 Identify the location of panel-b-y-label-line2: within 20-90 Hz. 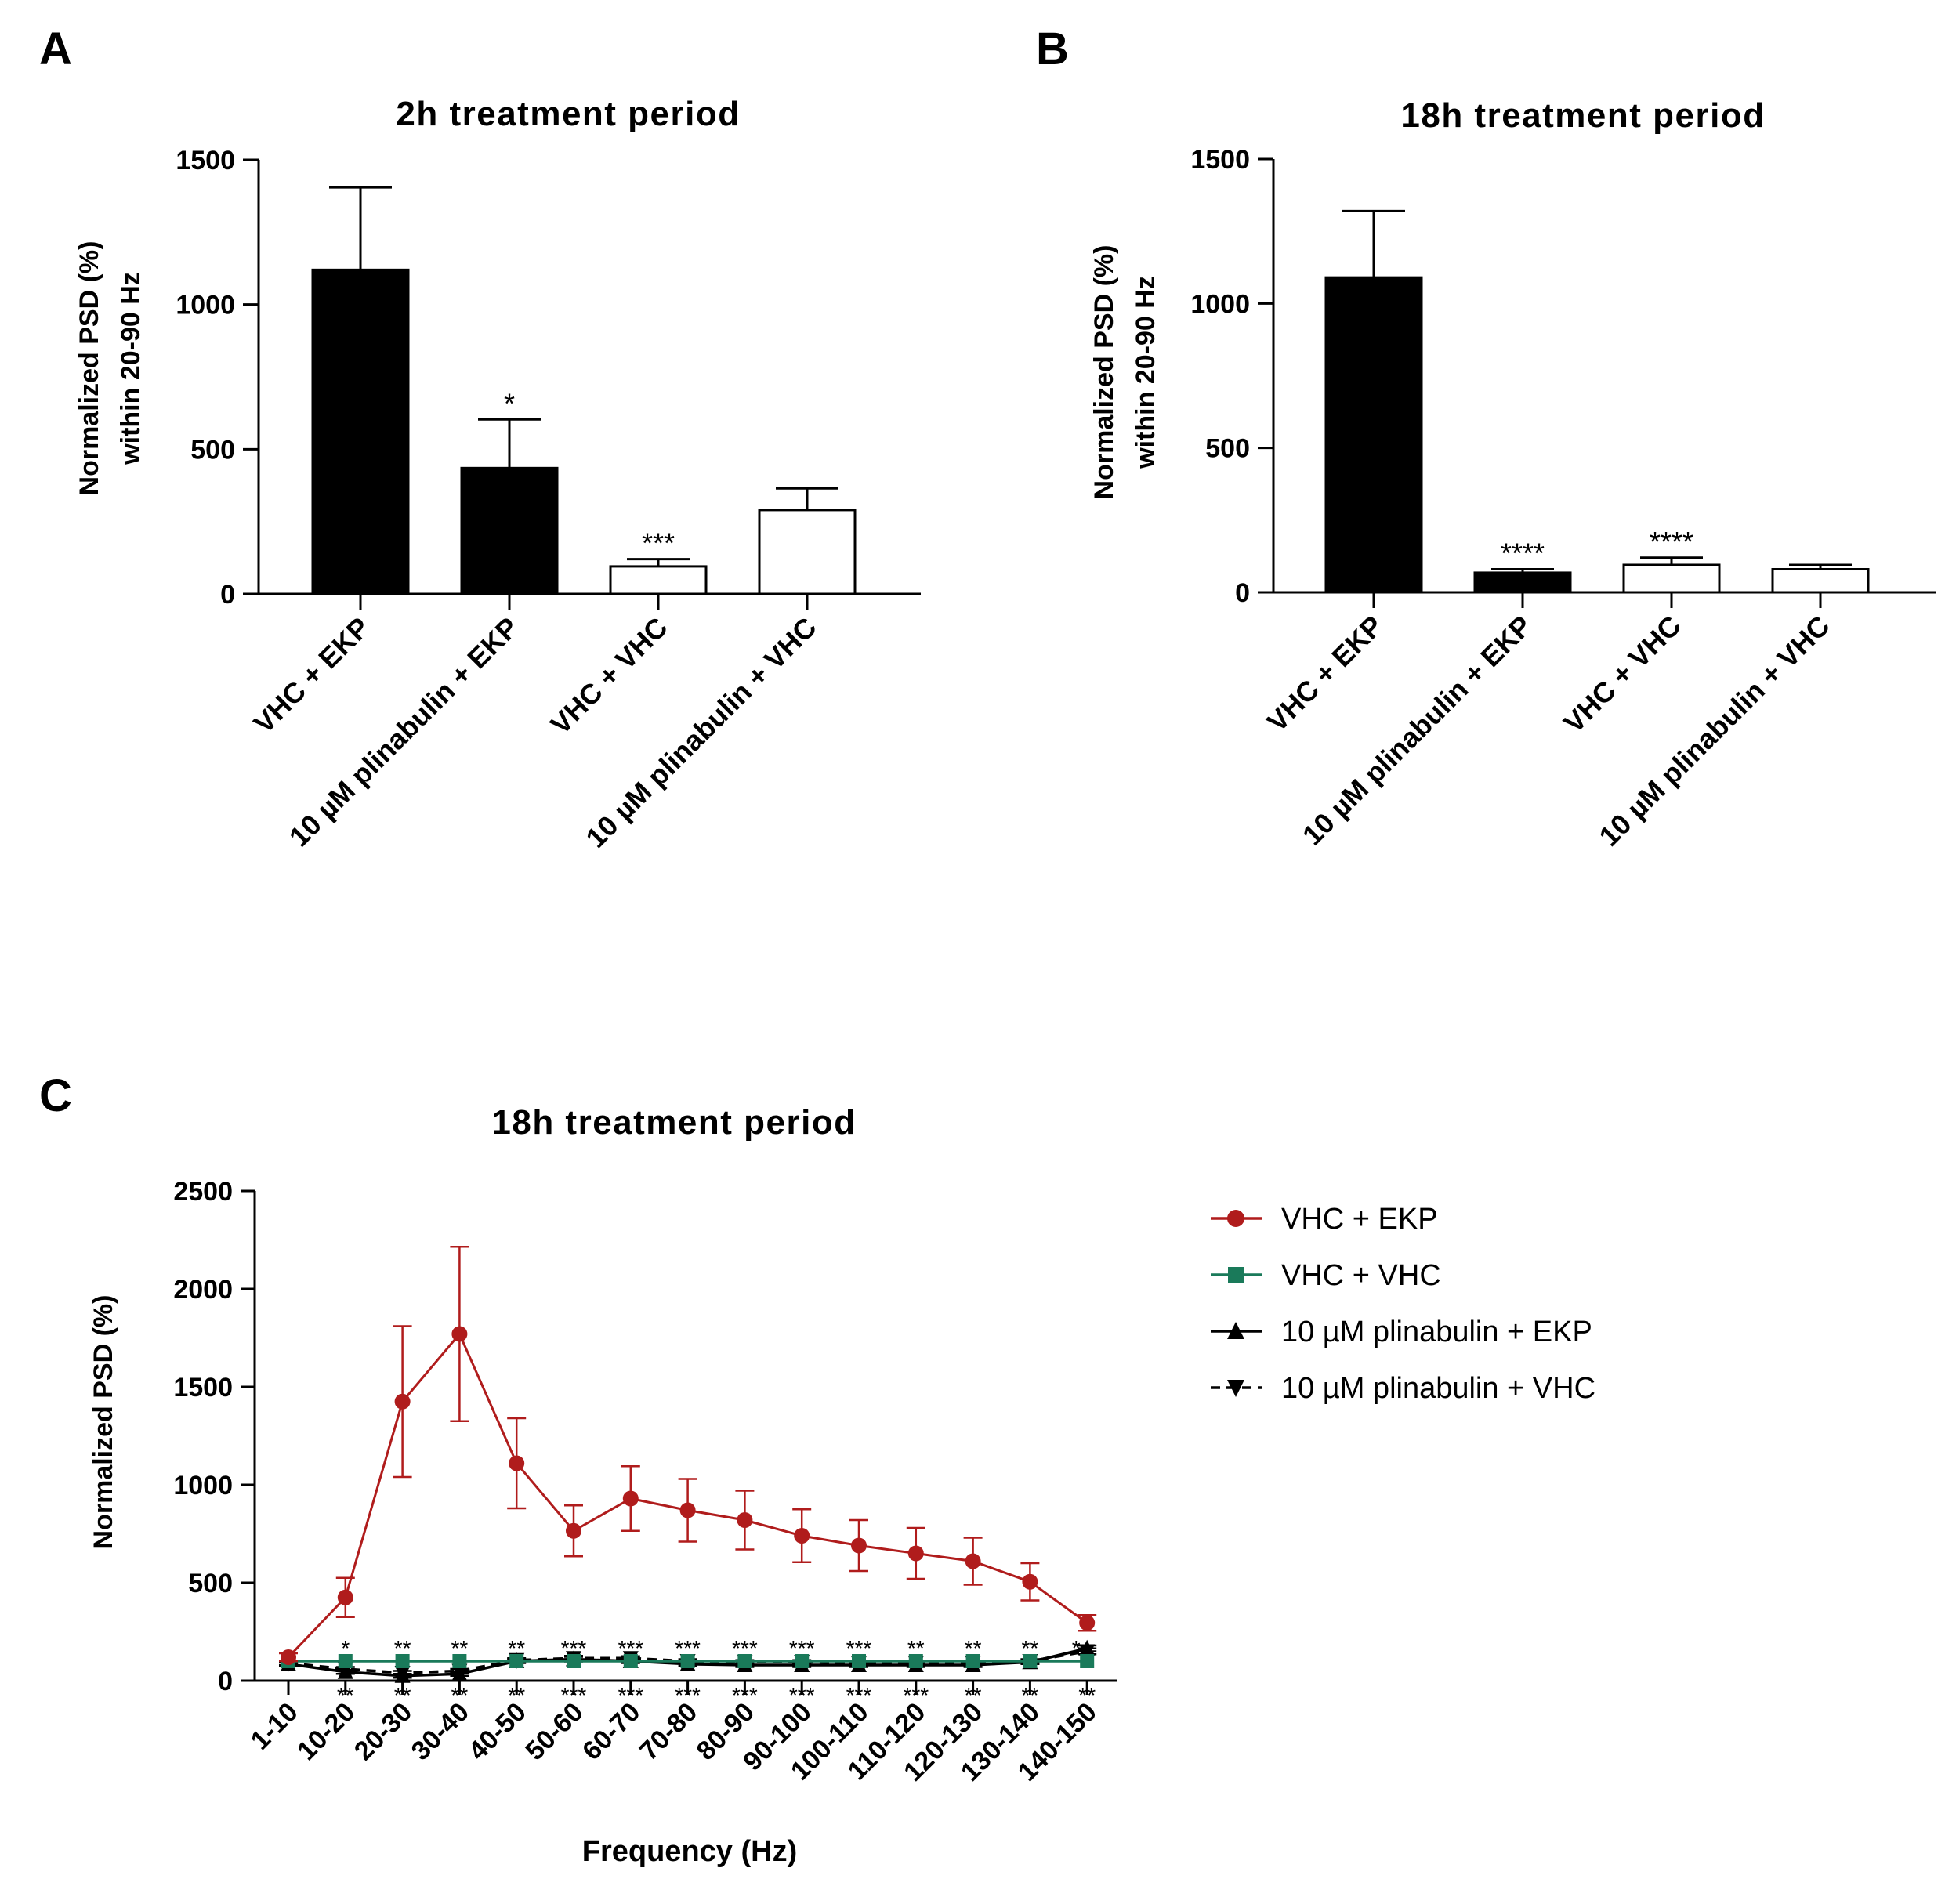
(1146, 372).